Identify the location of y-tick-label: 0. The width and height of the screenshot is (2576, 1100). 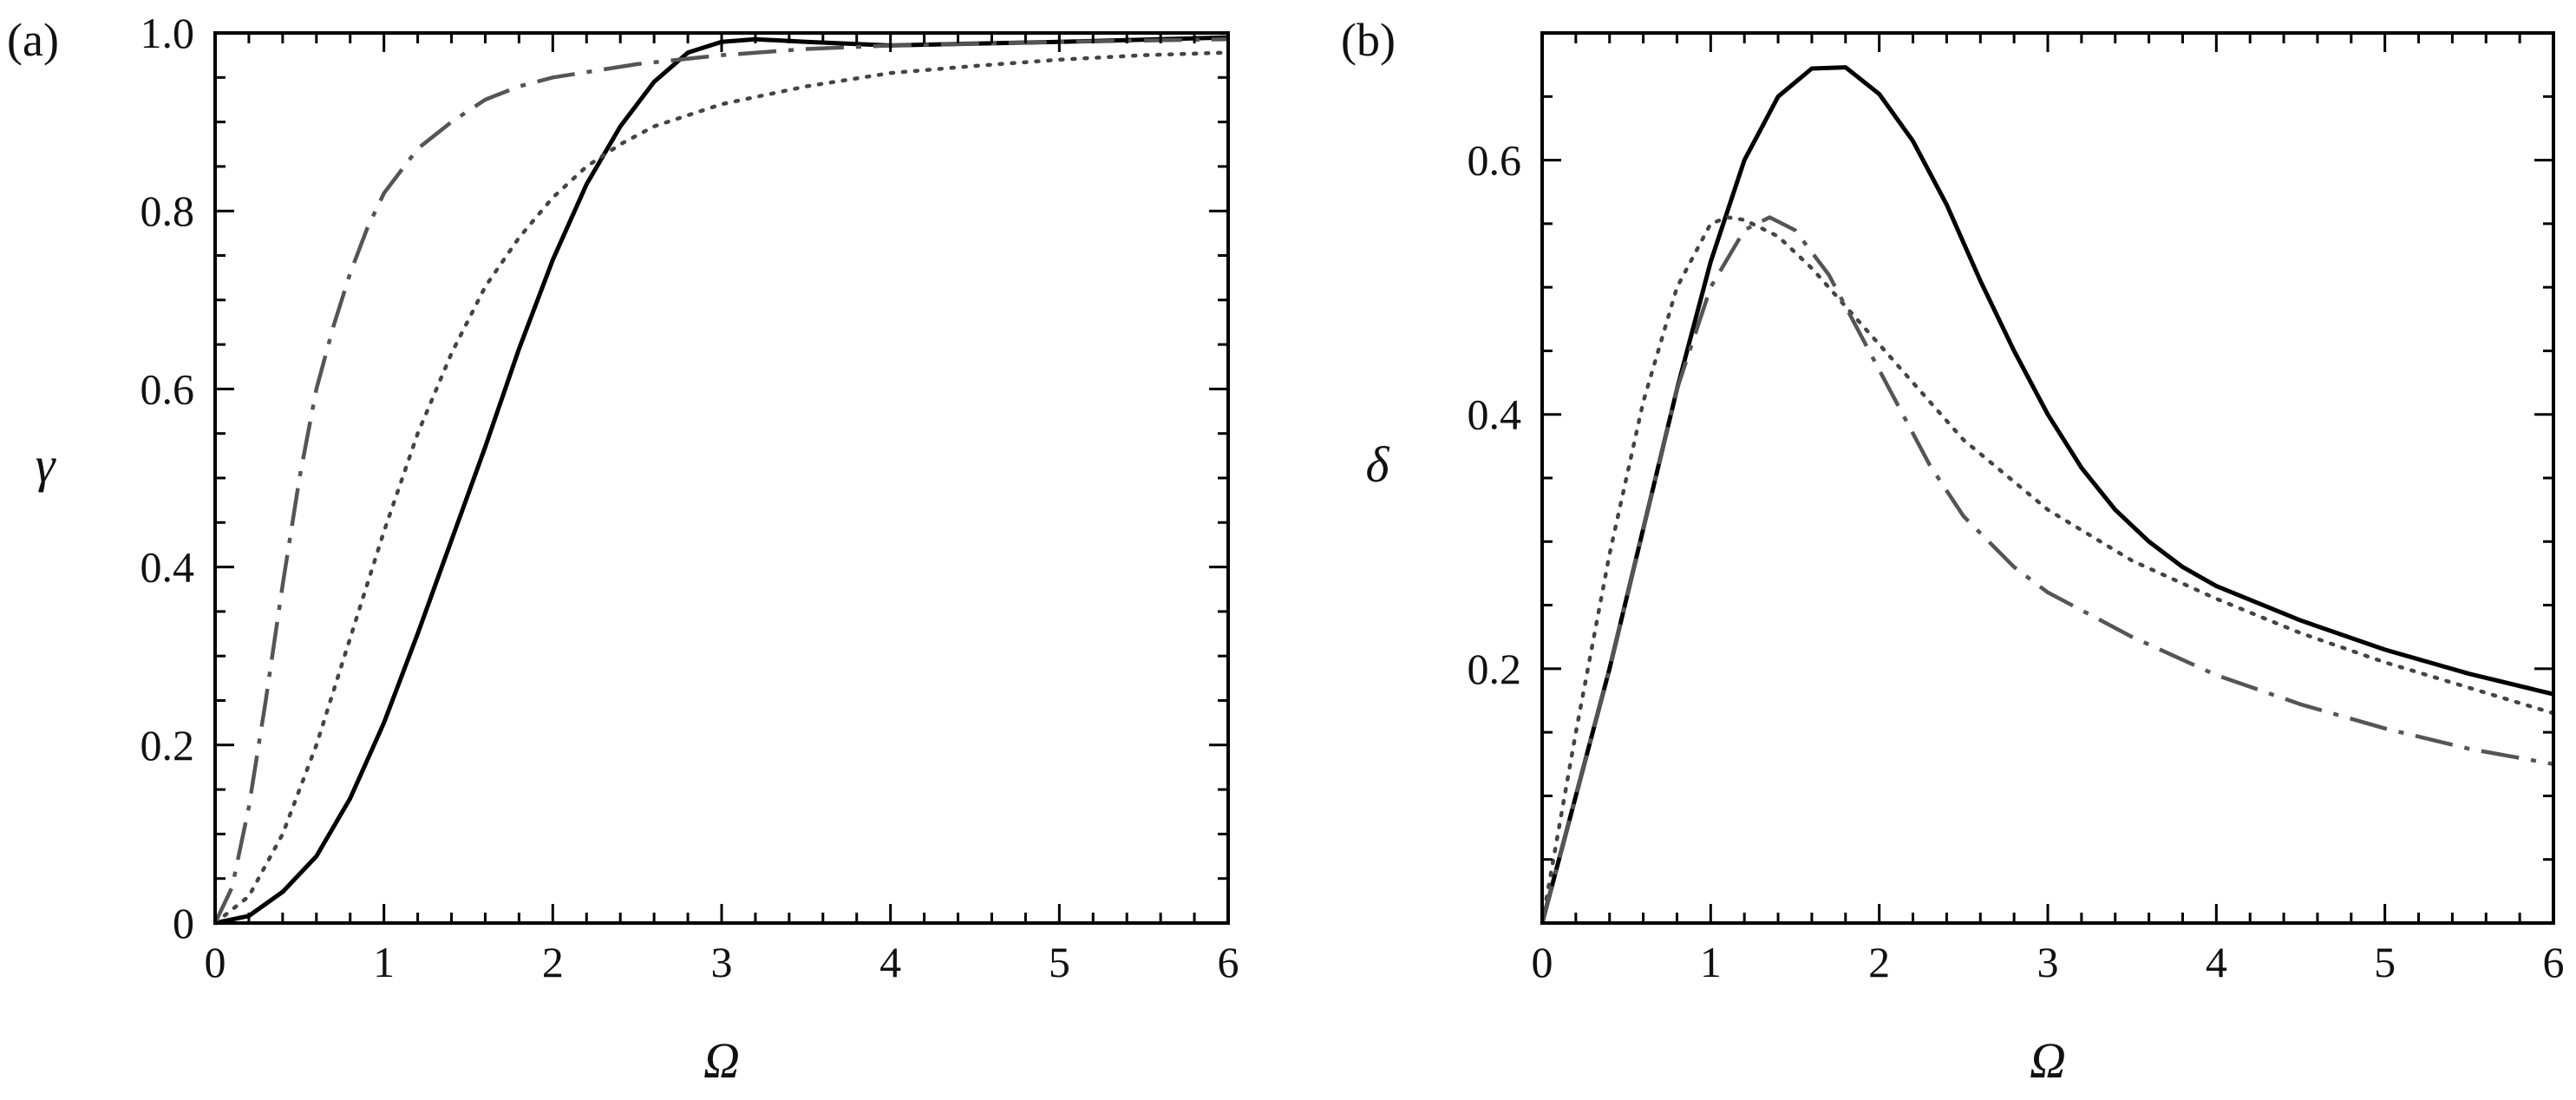
(183, 923).